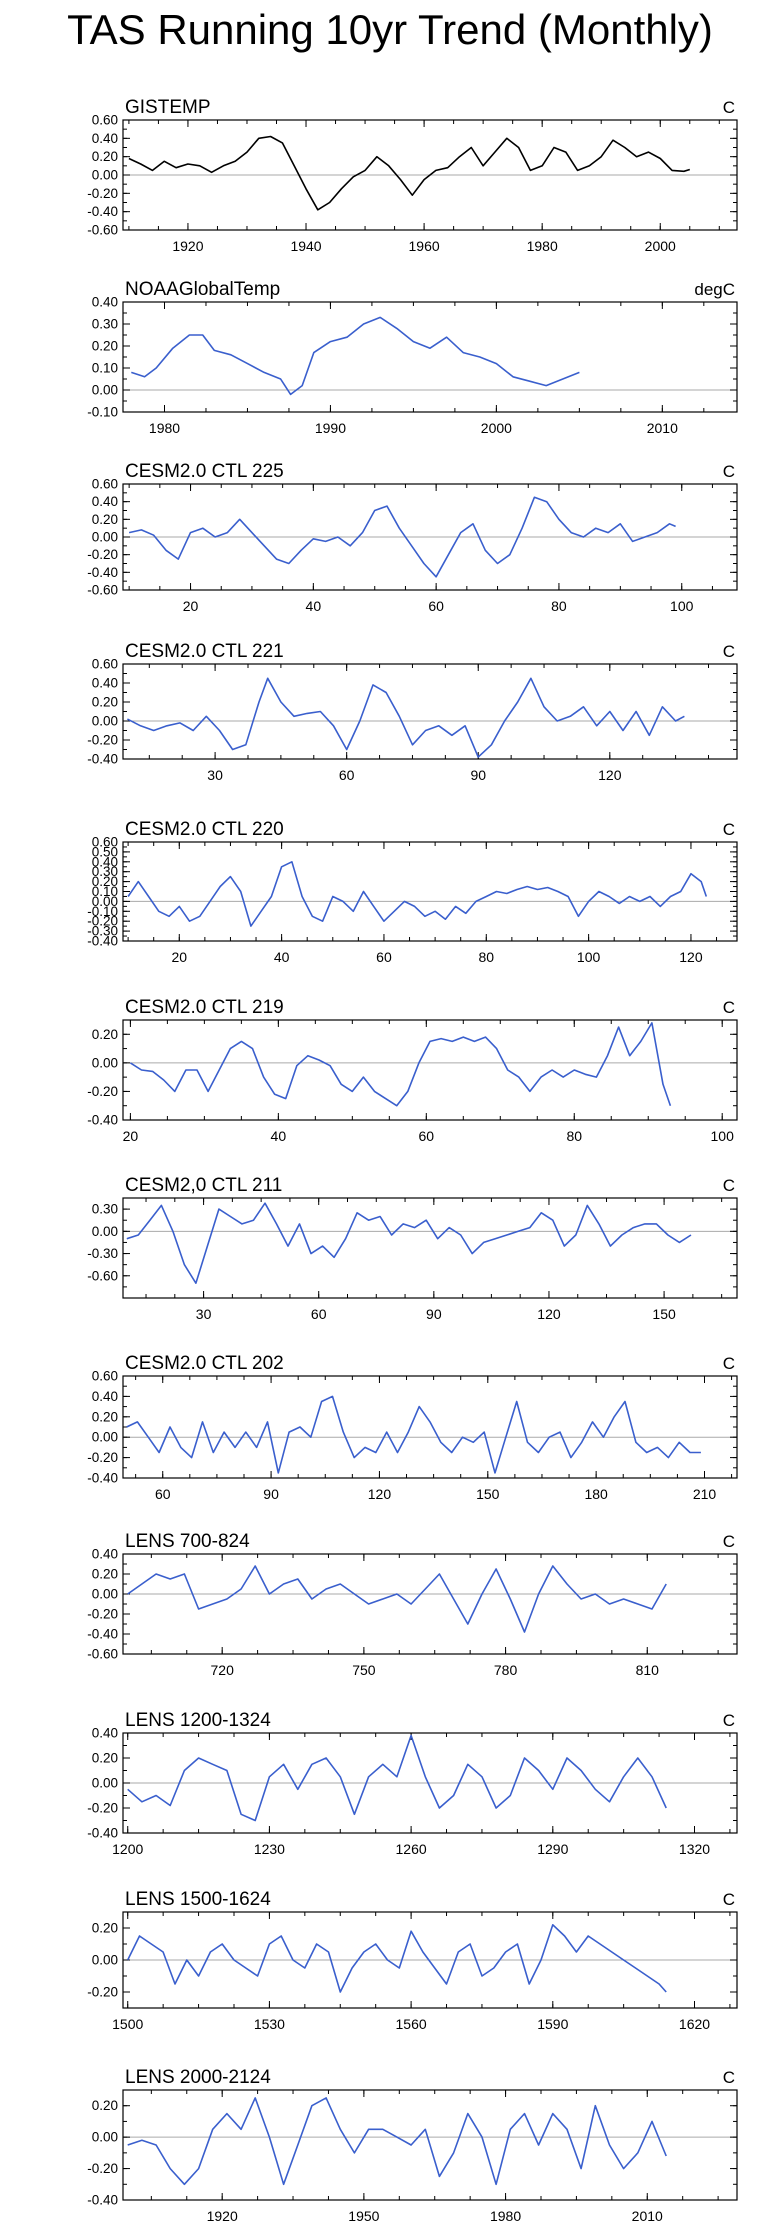  What do you see at coordinates (204, 829) in the screenshot?
I see `panel-title: CESM2.0 CTL 220` at bounding box center [204, 829].